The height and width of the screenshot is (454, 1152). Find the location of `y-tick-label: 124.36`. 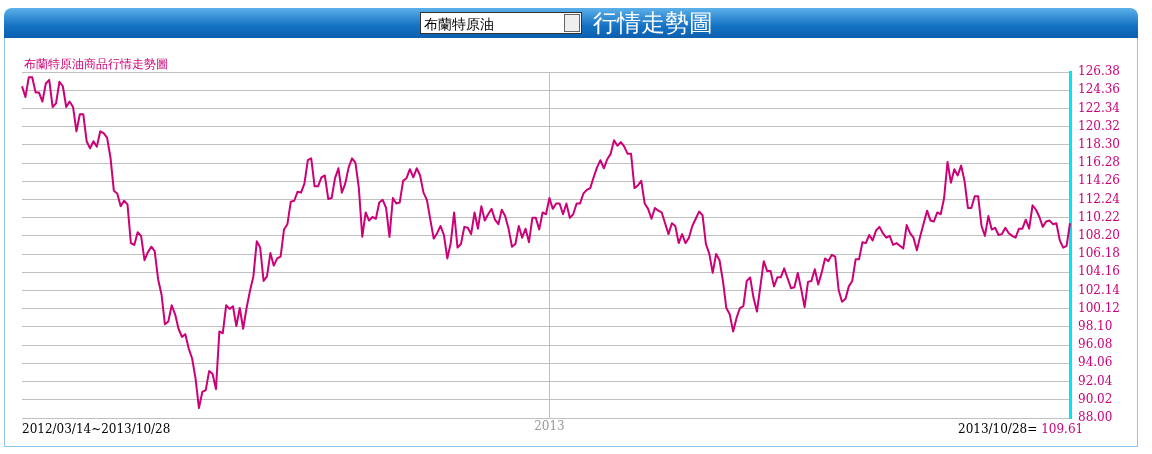

y-tick-label: 124.36 is located at coordinates (1099, 89).